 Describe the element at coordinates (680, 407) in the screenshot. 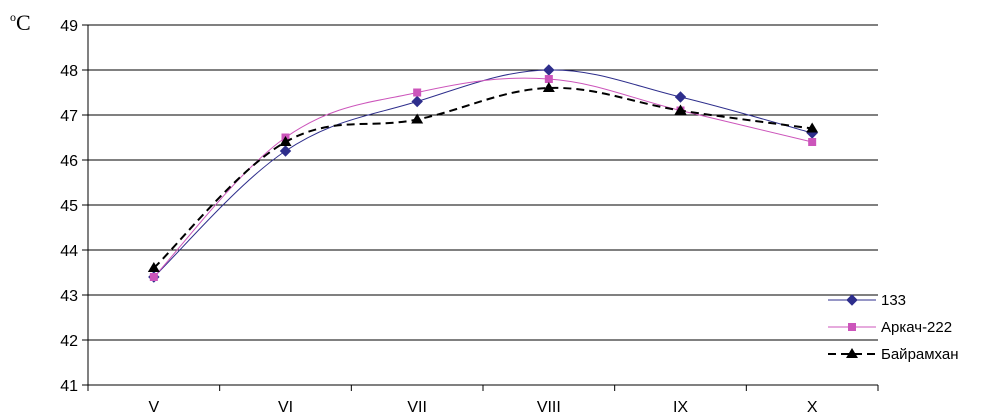

I see `x-tick-label: IX` at that location.